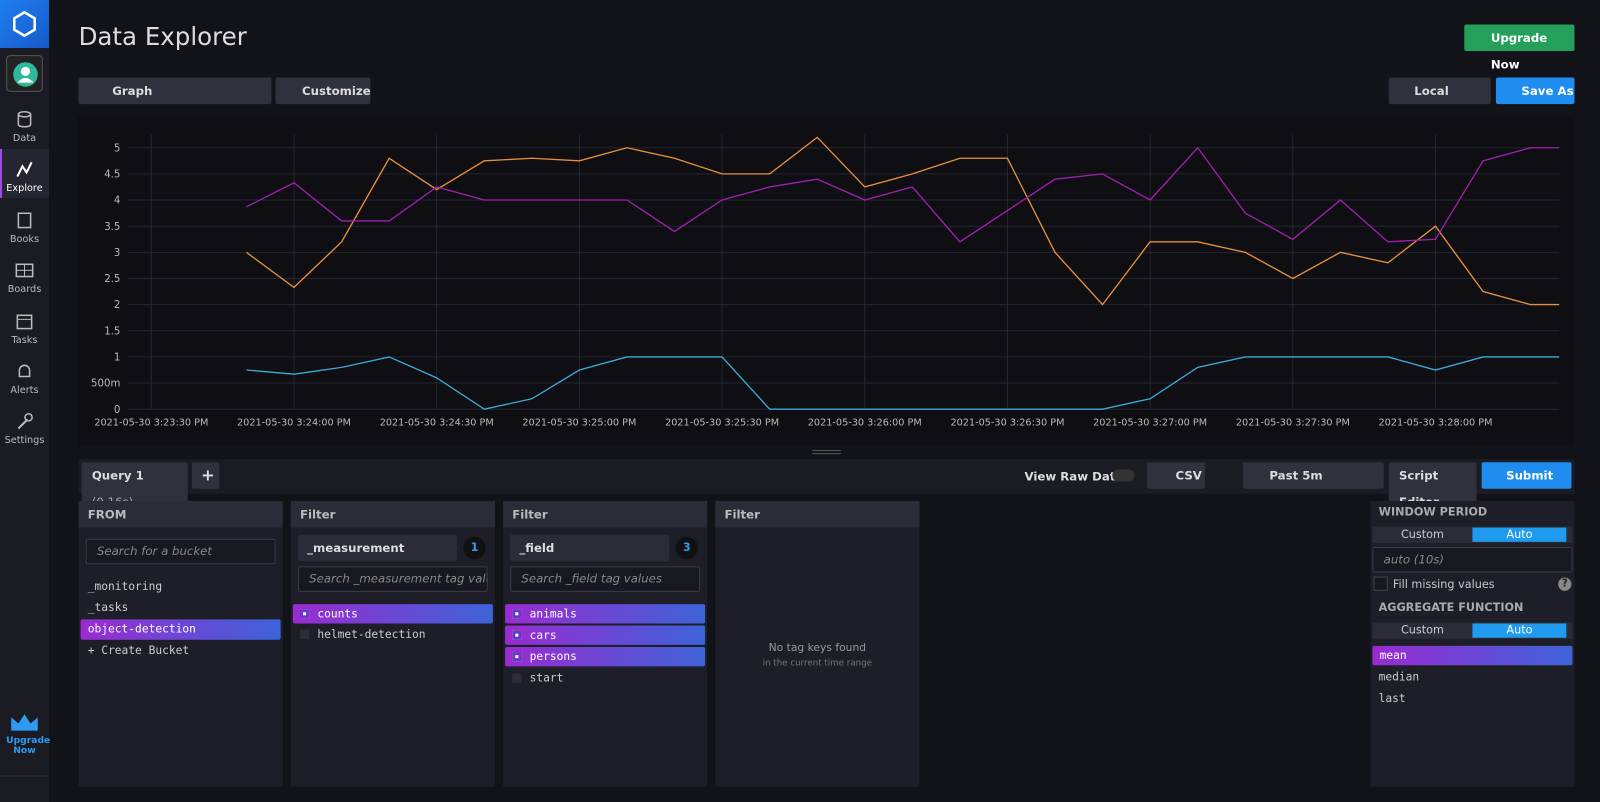  What do you see at coordinates (24, 788) in the screenshot?
I see `collapse` at bounding box center [24, 788].